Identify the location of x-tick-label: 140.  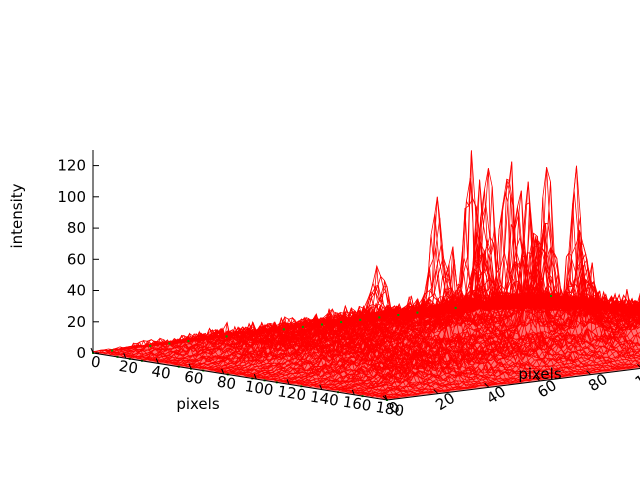
(324, 399).